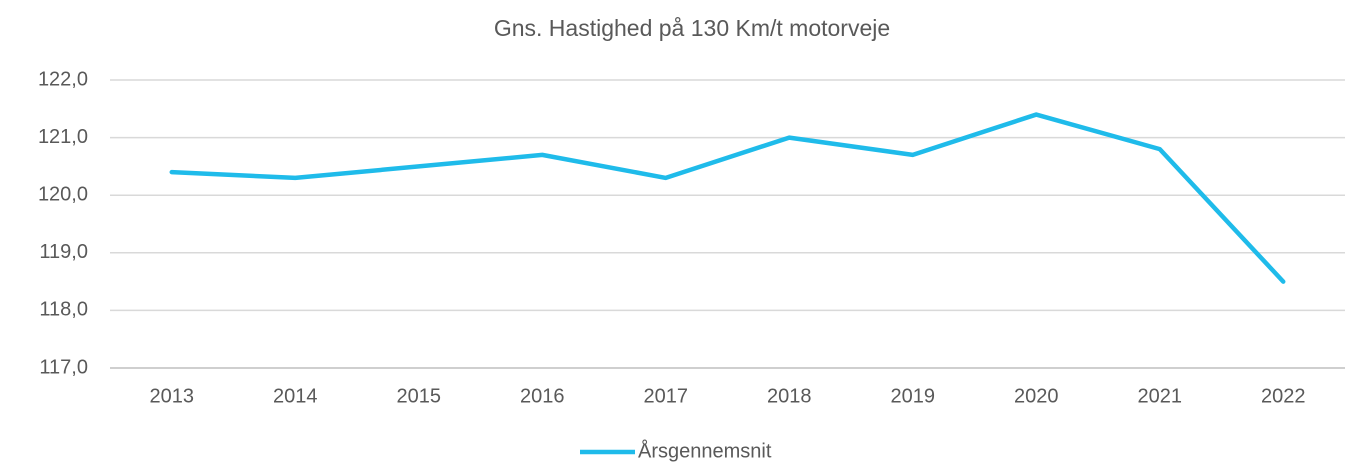  What do you see at coordinates (63, 252) in the screenshot?
I see `y-tick-label: 119,0` at bounding box center [63, 252].